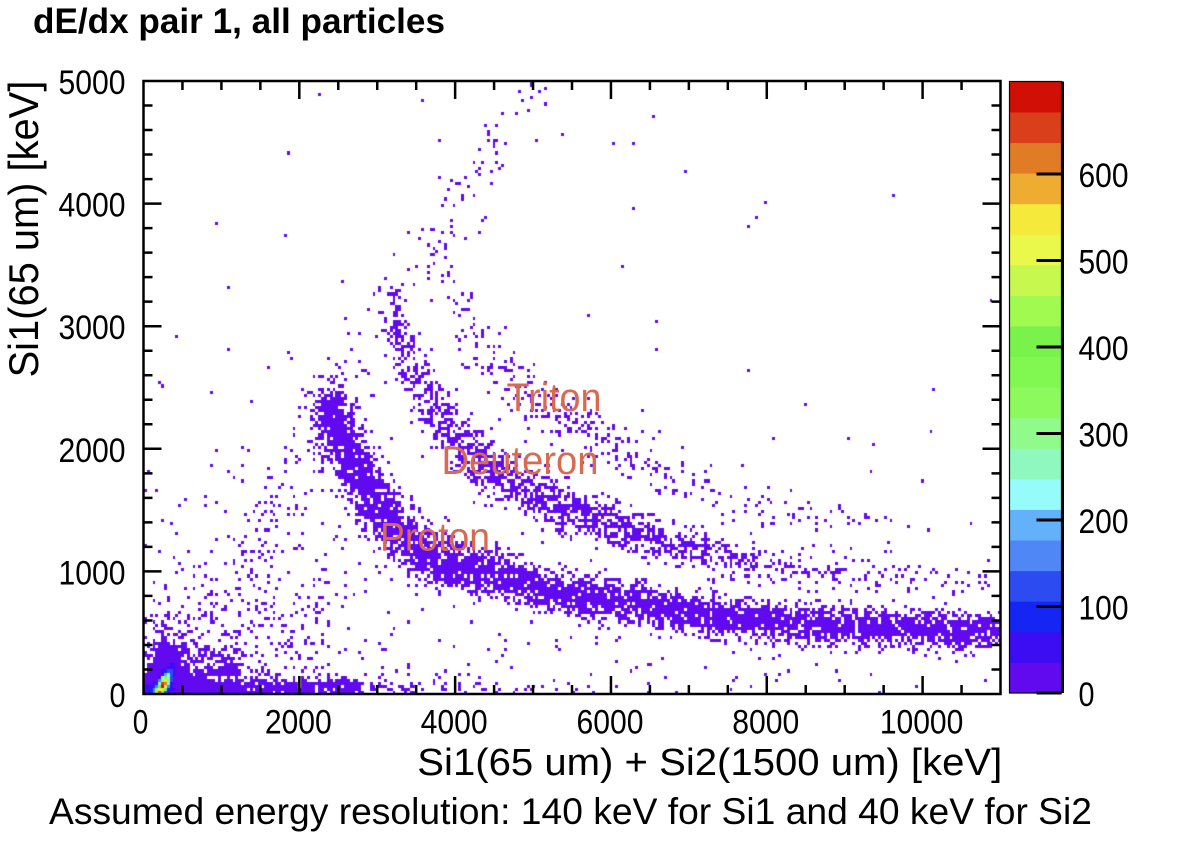 This screenshot has height=847, width=1181. What do you see at coordinates (709, 763) in the screenshot?
I see `svg-text:Si1(65 um) + Si2(1500 um) [keV: Si1(65 um) + Si2(1500 um) [keV]` at bounding box center [709, 763].